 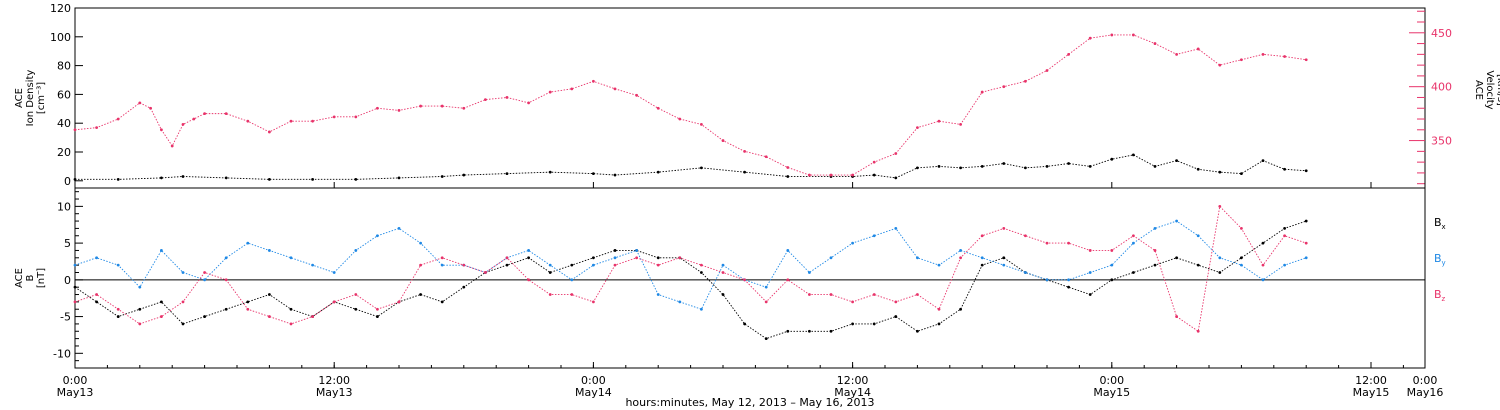 I want to click on density-tick-label: 60, so click(x=64, y=94).